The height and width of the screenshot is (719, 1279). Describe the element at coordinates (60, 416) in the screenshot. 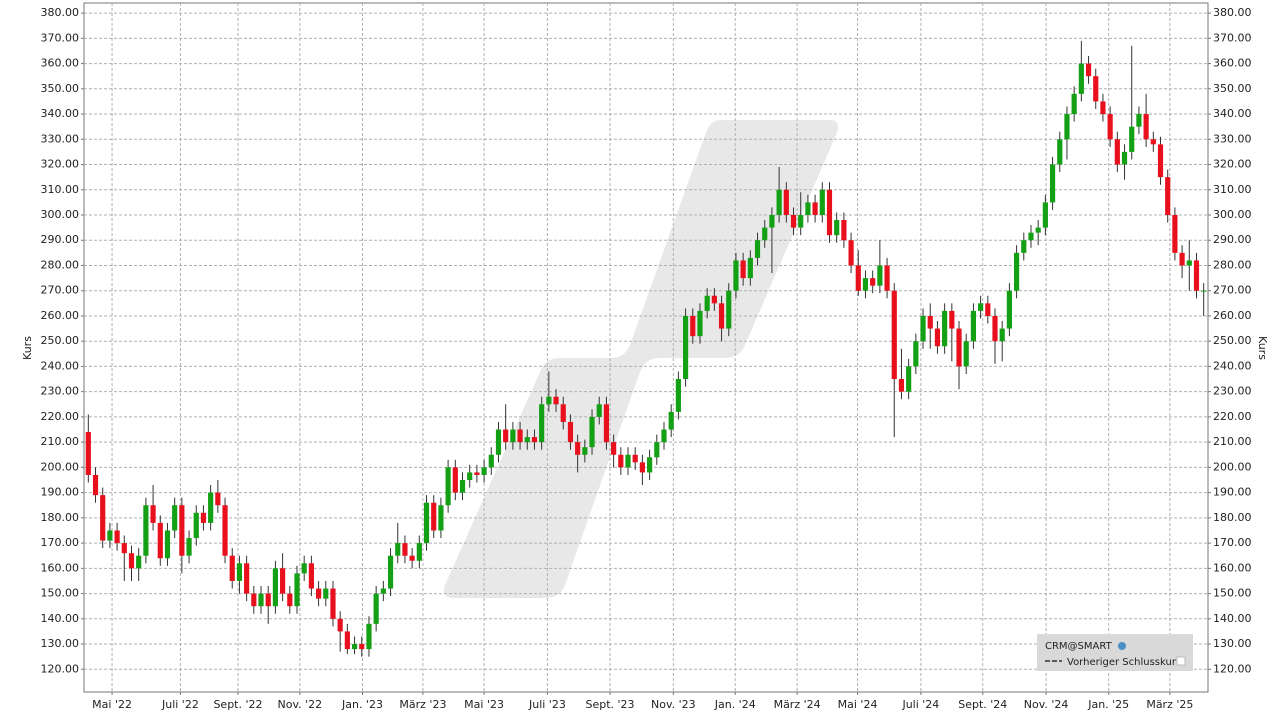

I see `y-tick-label: 220.00` at that location.